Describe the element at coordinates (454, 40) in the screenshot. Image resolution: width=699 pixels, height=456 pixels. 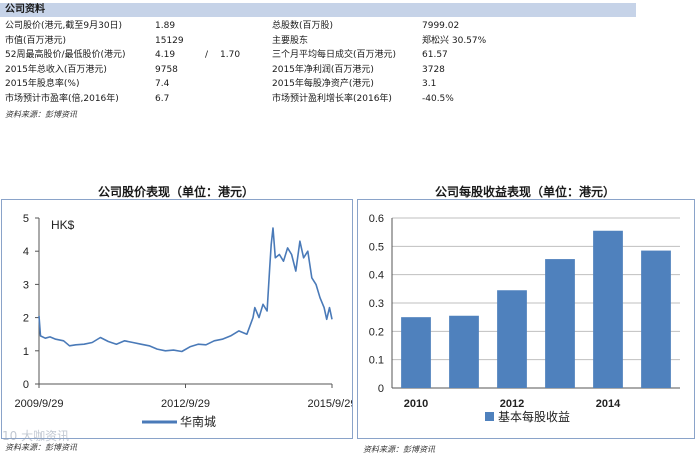
I see `info-value: 郑松兴 30.57%` at that location.